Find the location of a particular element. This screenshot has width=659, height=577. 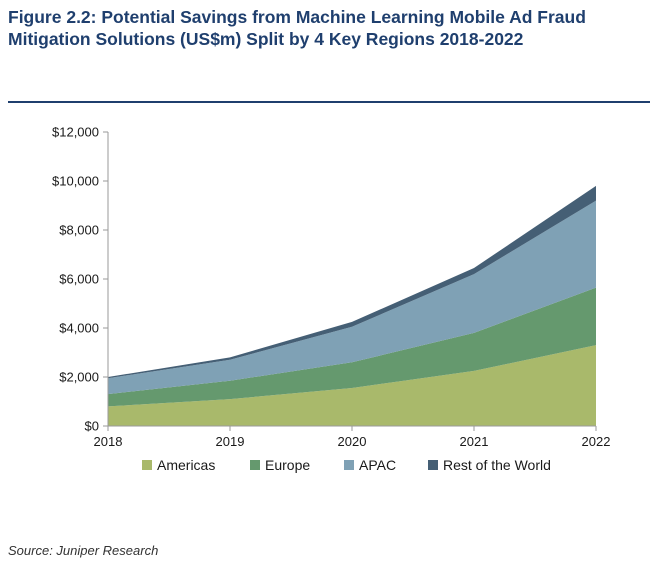

x-tick-label: 2019 is located at coordinates (230, 441).